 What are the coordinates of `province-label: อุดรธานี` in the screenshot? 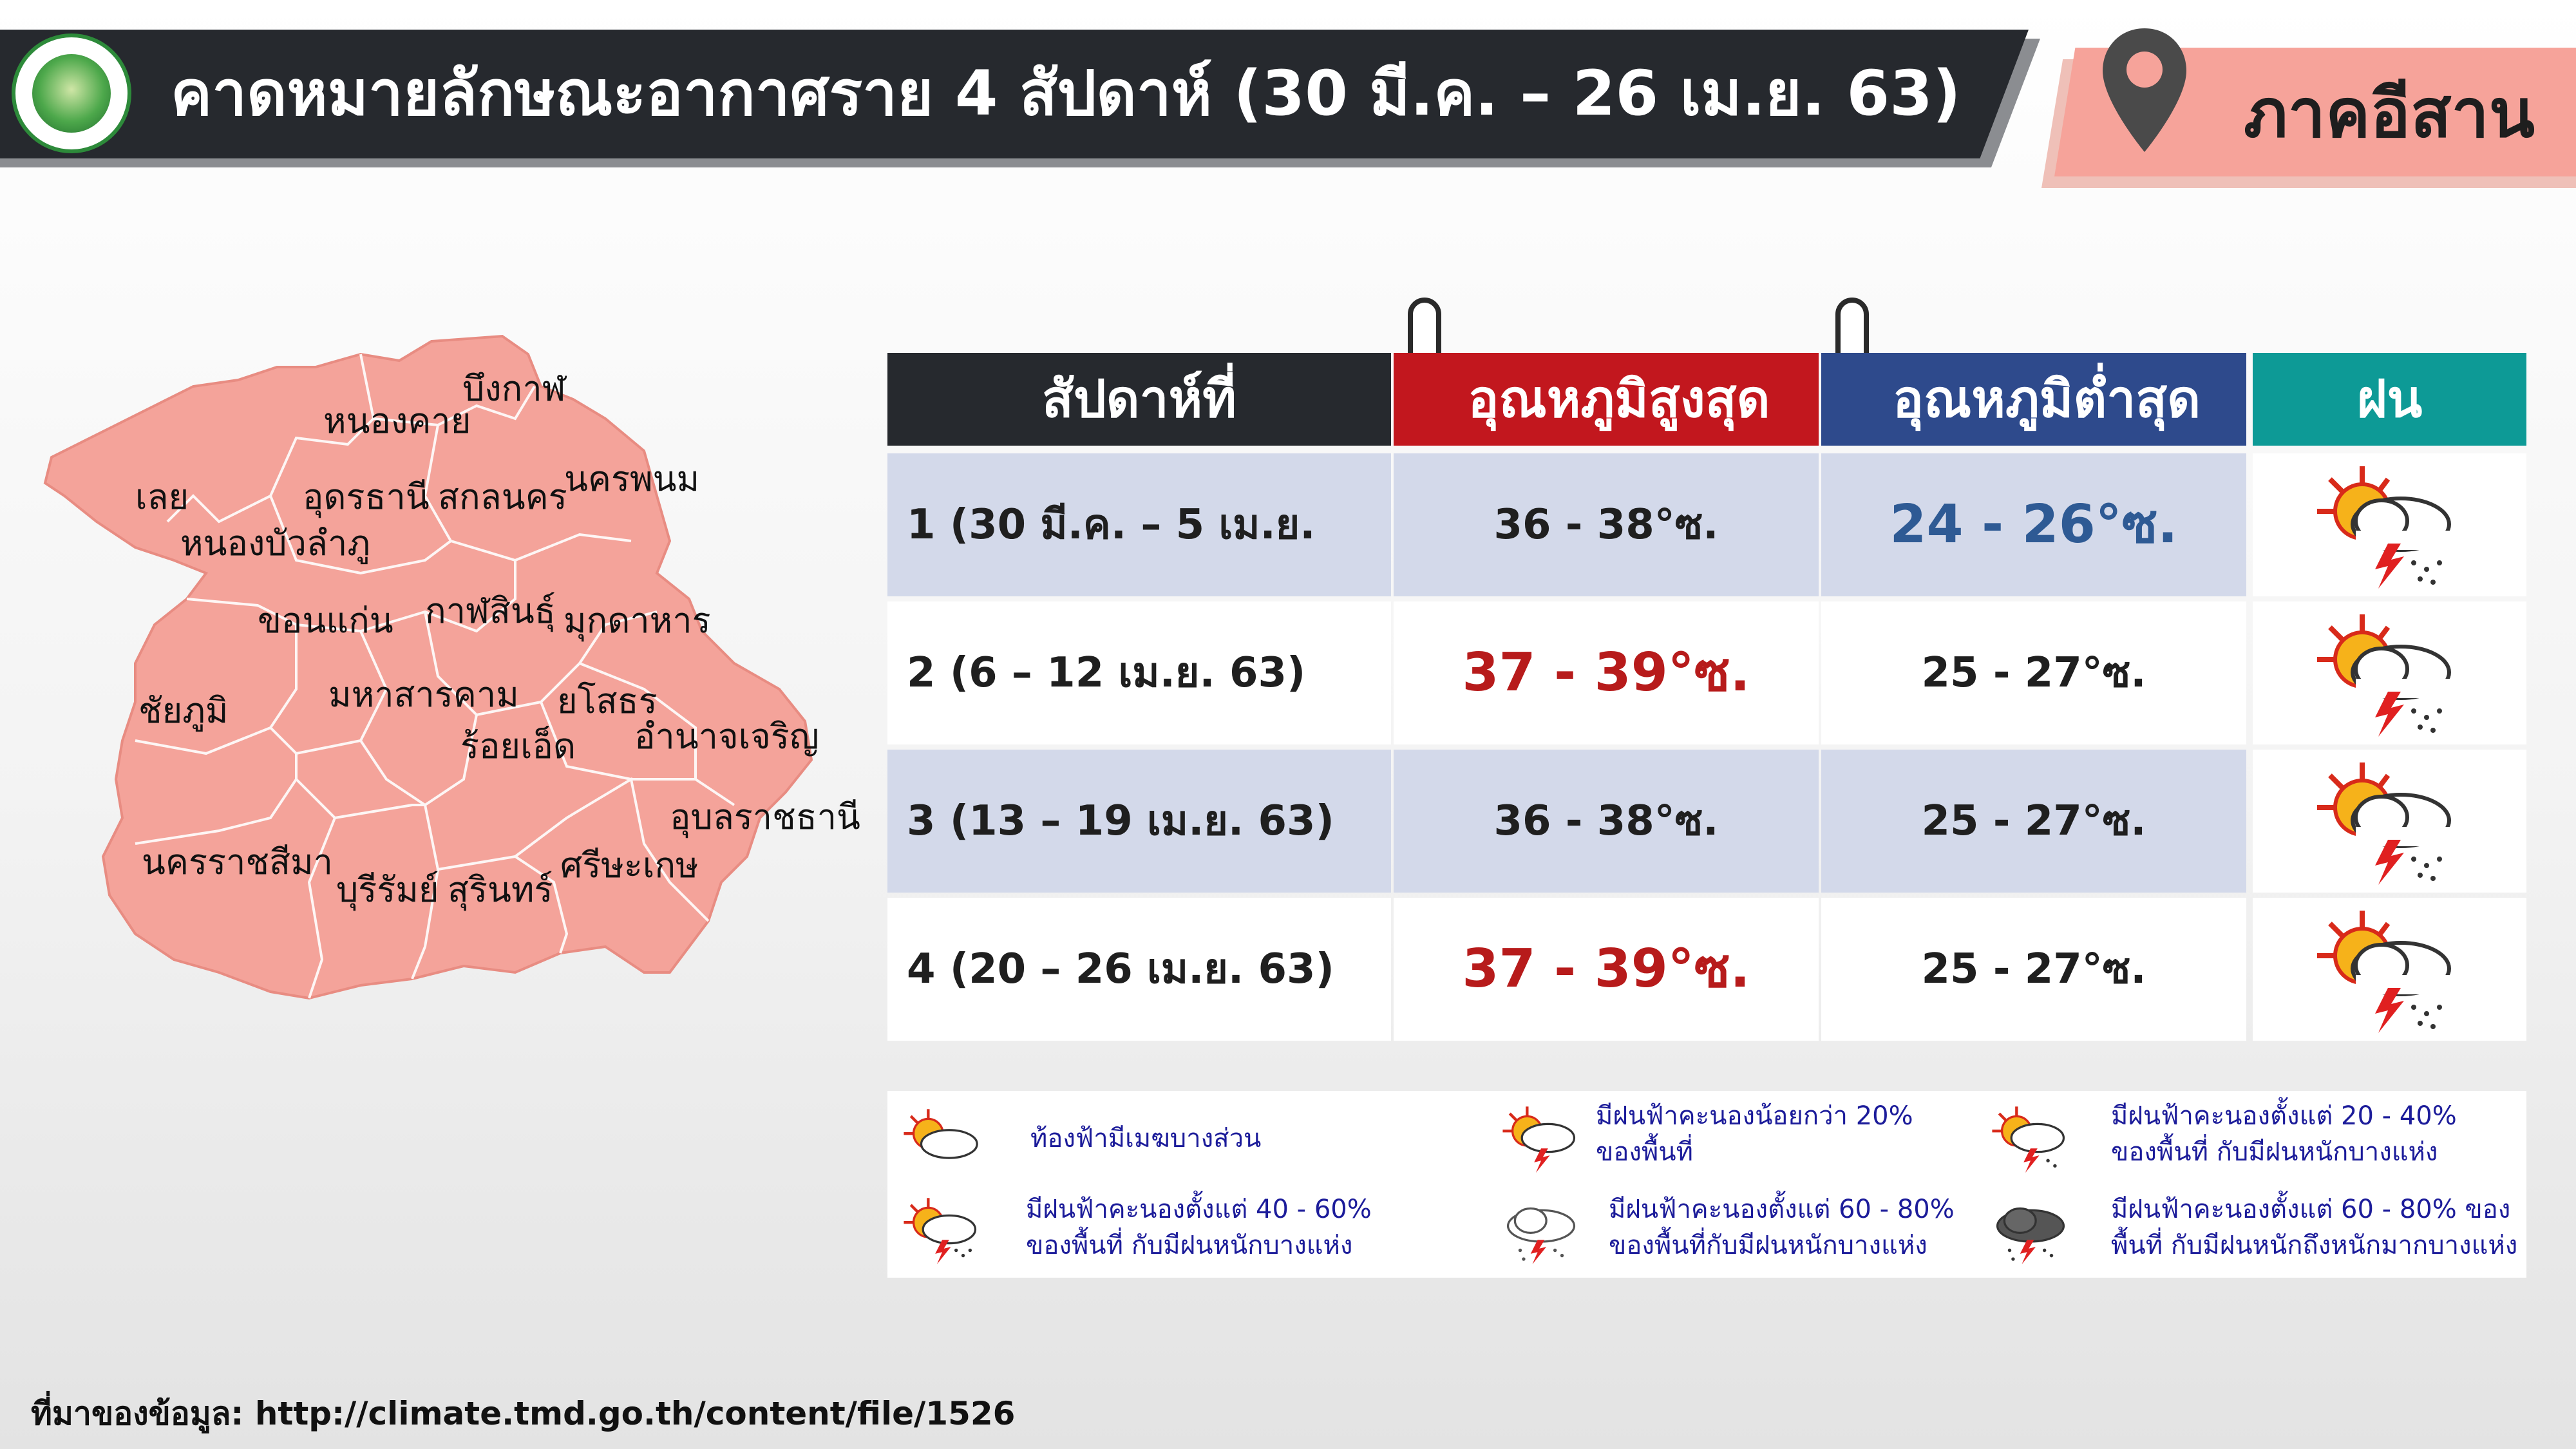 It's located at (366, 497).